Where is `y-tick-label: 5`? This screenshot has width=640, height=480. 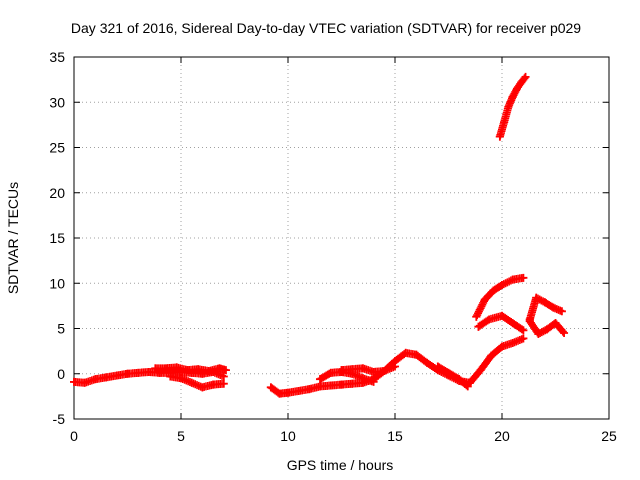 y-tick-label: 5 is located at coordinates (61, 329).